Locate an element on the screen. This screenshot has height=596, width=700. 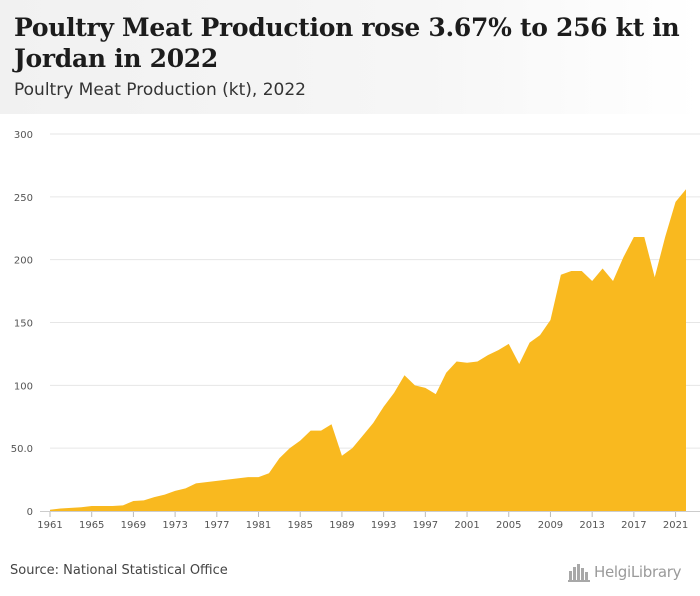
x-tick-label: 2009 is located at coordinates (550, 525).